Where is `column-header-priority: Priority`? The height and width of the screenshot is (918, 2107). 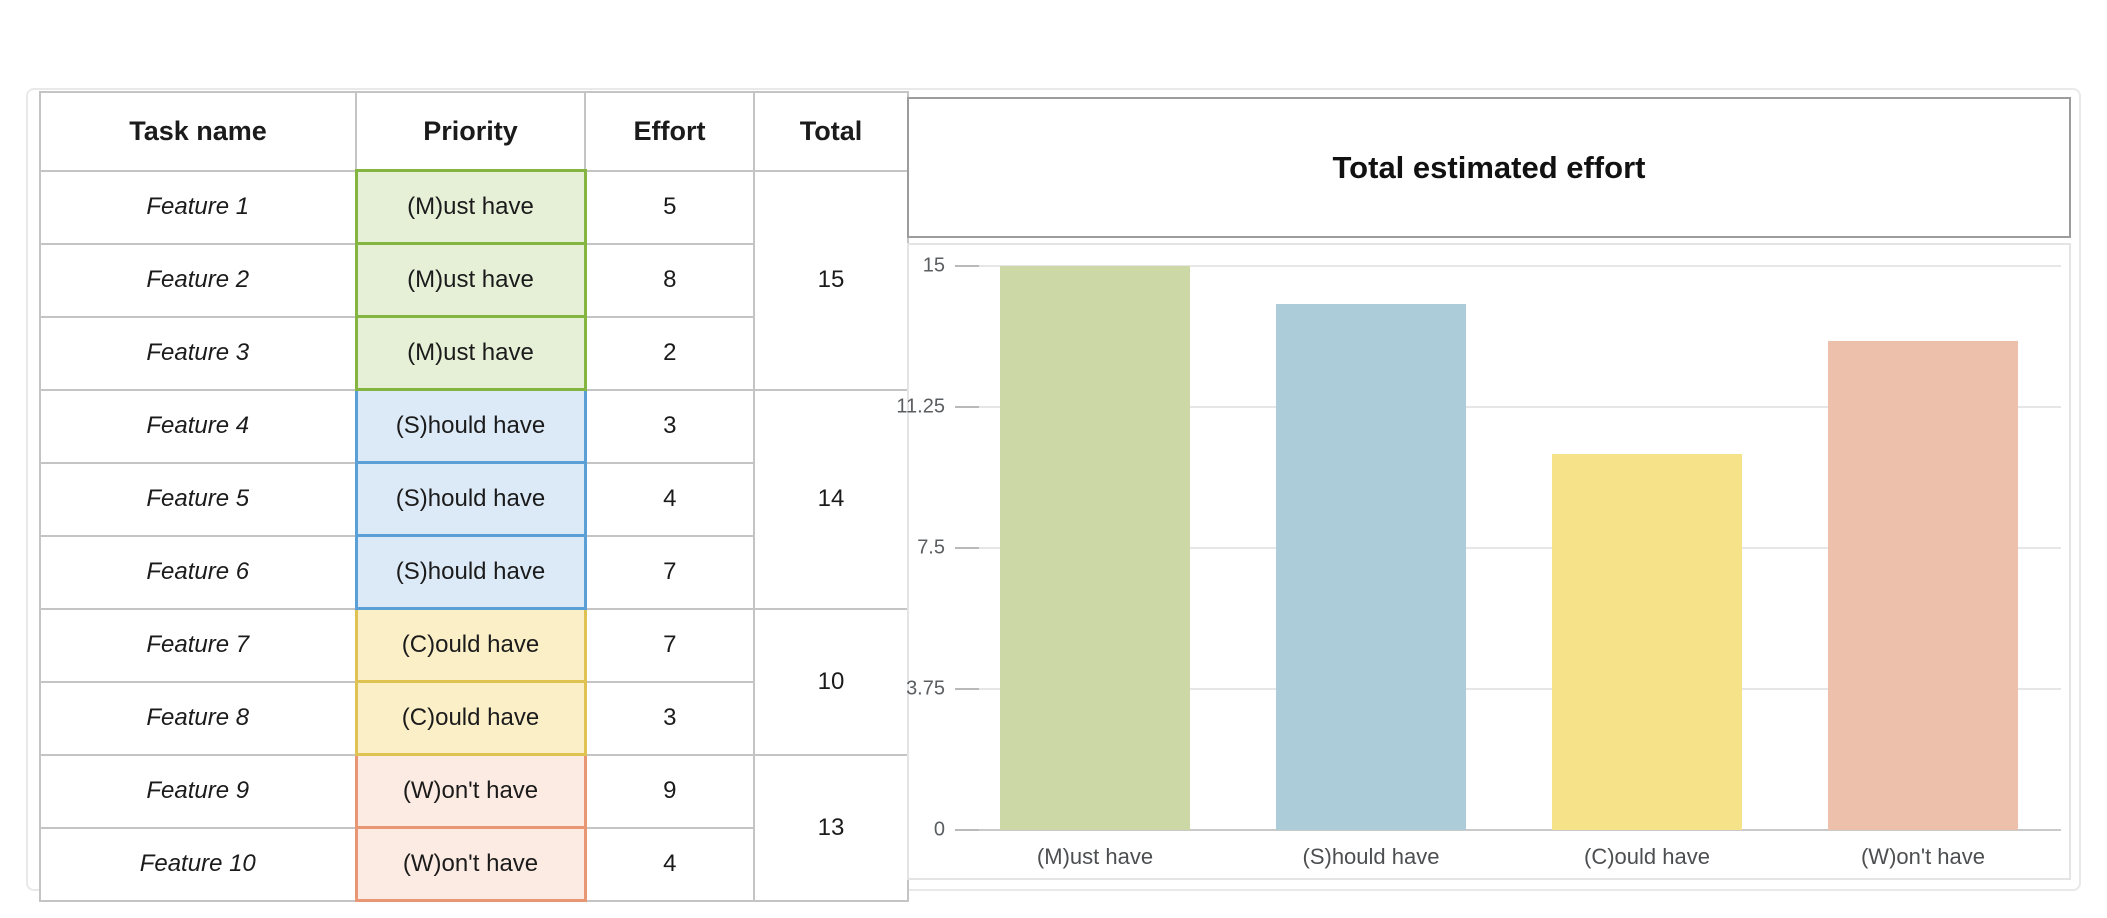 column-header-priority: Priority is located at coordinates (470, 131).